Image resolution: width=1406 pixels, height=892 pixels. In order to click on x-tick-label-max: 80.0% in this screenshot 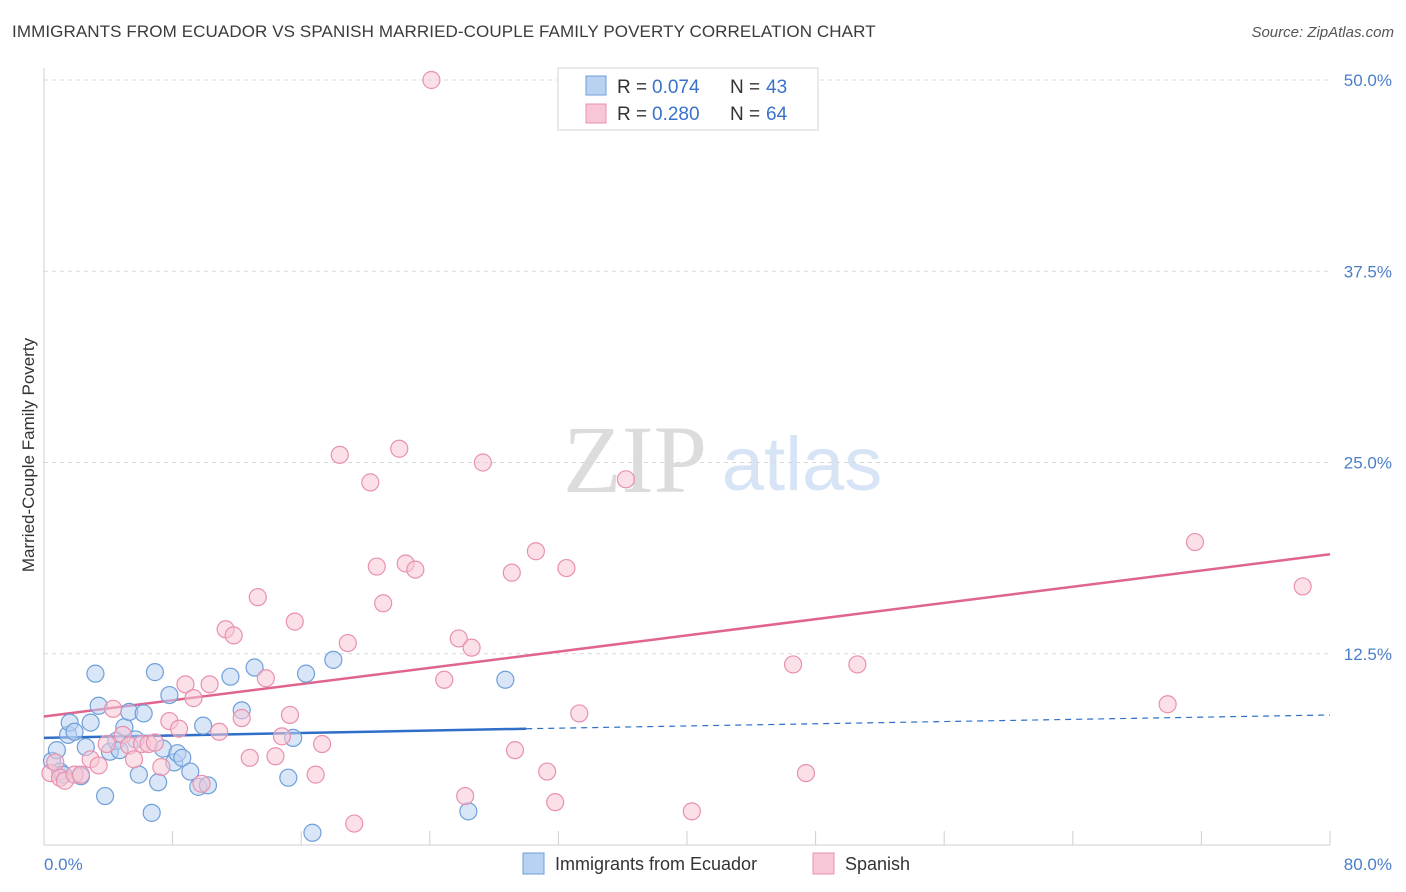, I will do `click(1368, 864)`.